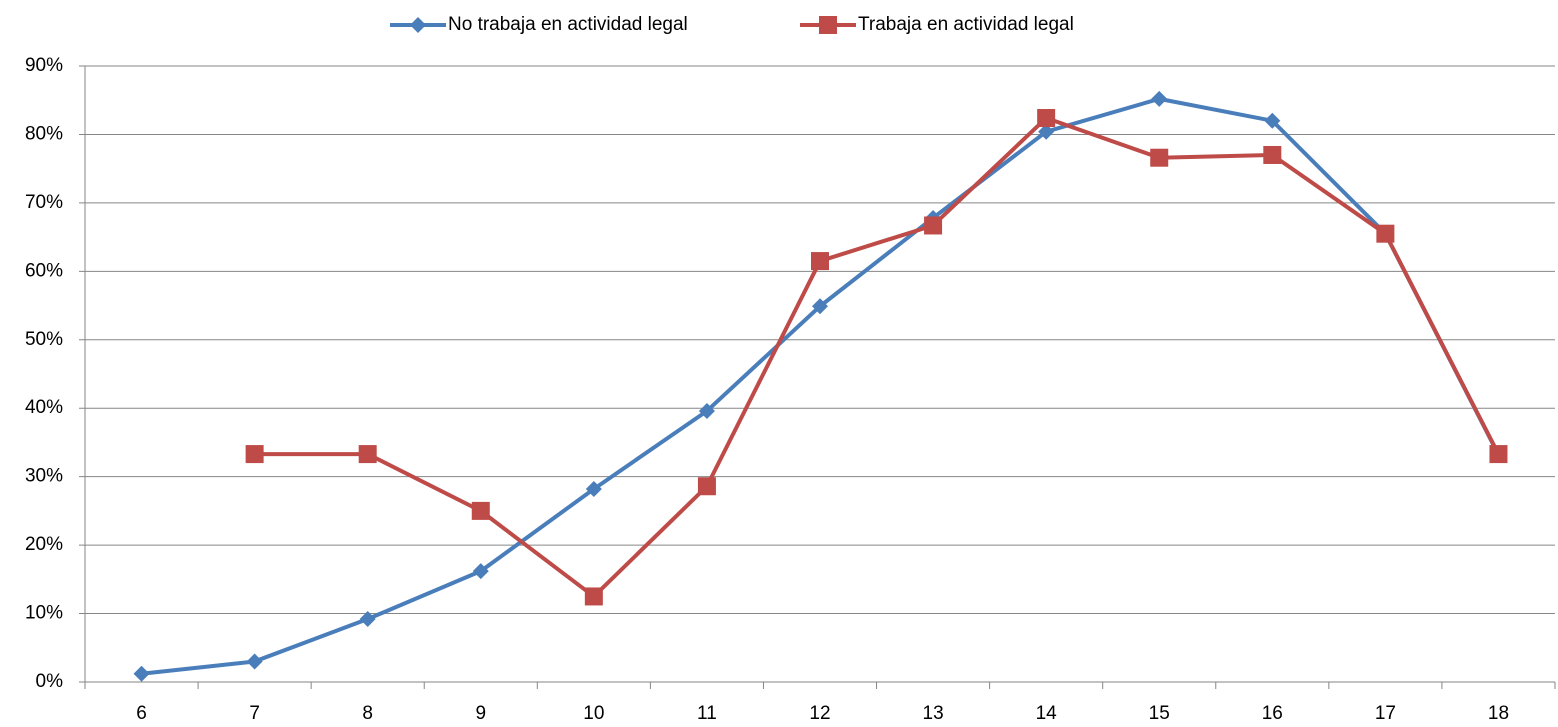  Describe the element at coordinates (933, 713) in the screenshot. I see `x-tick-label: 13` at that location.